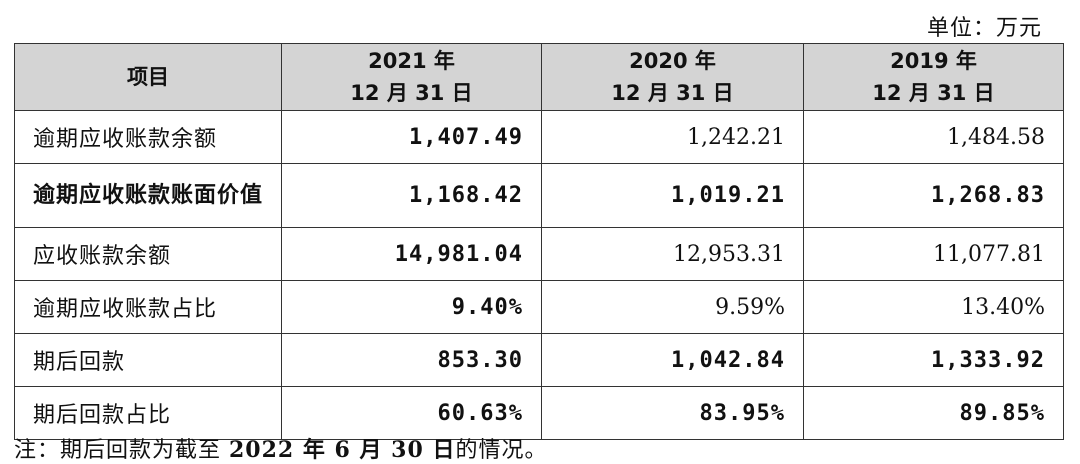 This screenshot has height=464, width=1080. What do you see at coordinates (933, 137) in the screenshot?
I see `cell-2019: 1,484.58` at bounding box center [933, 137].